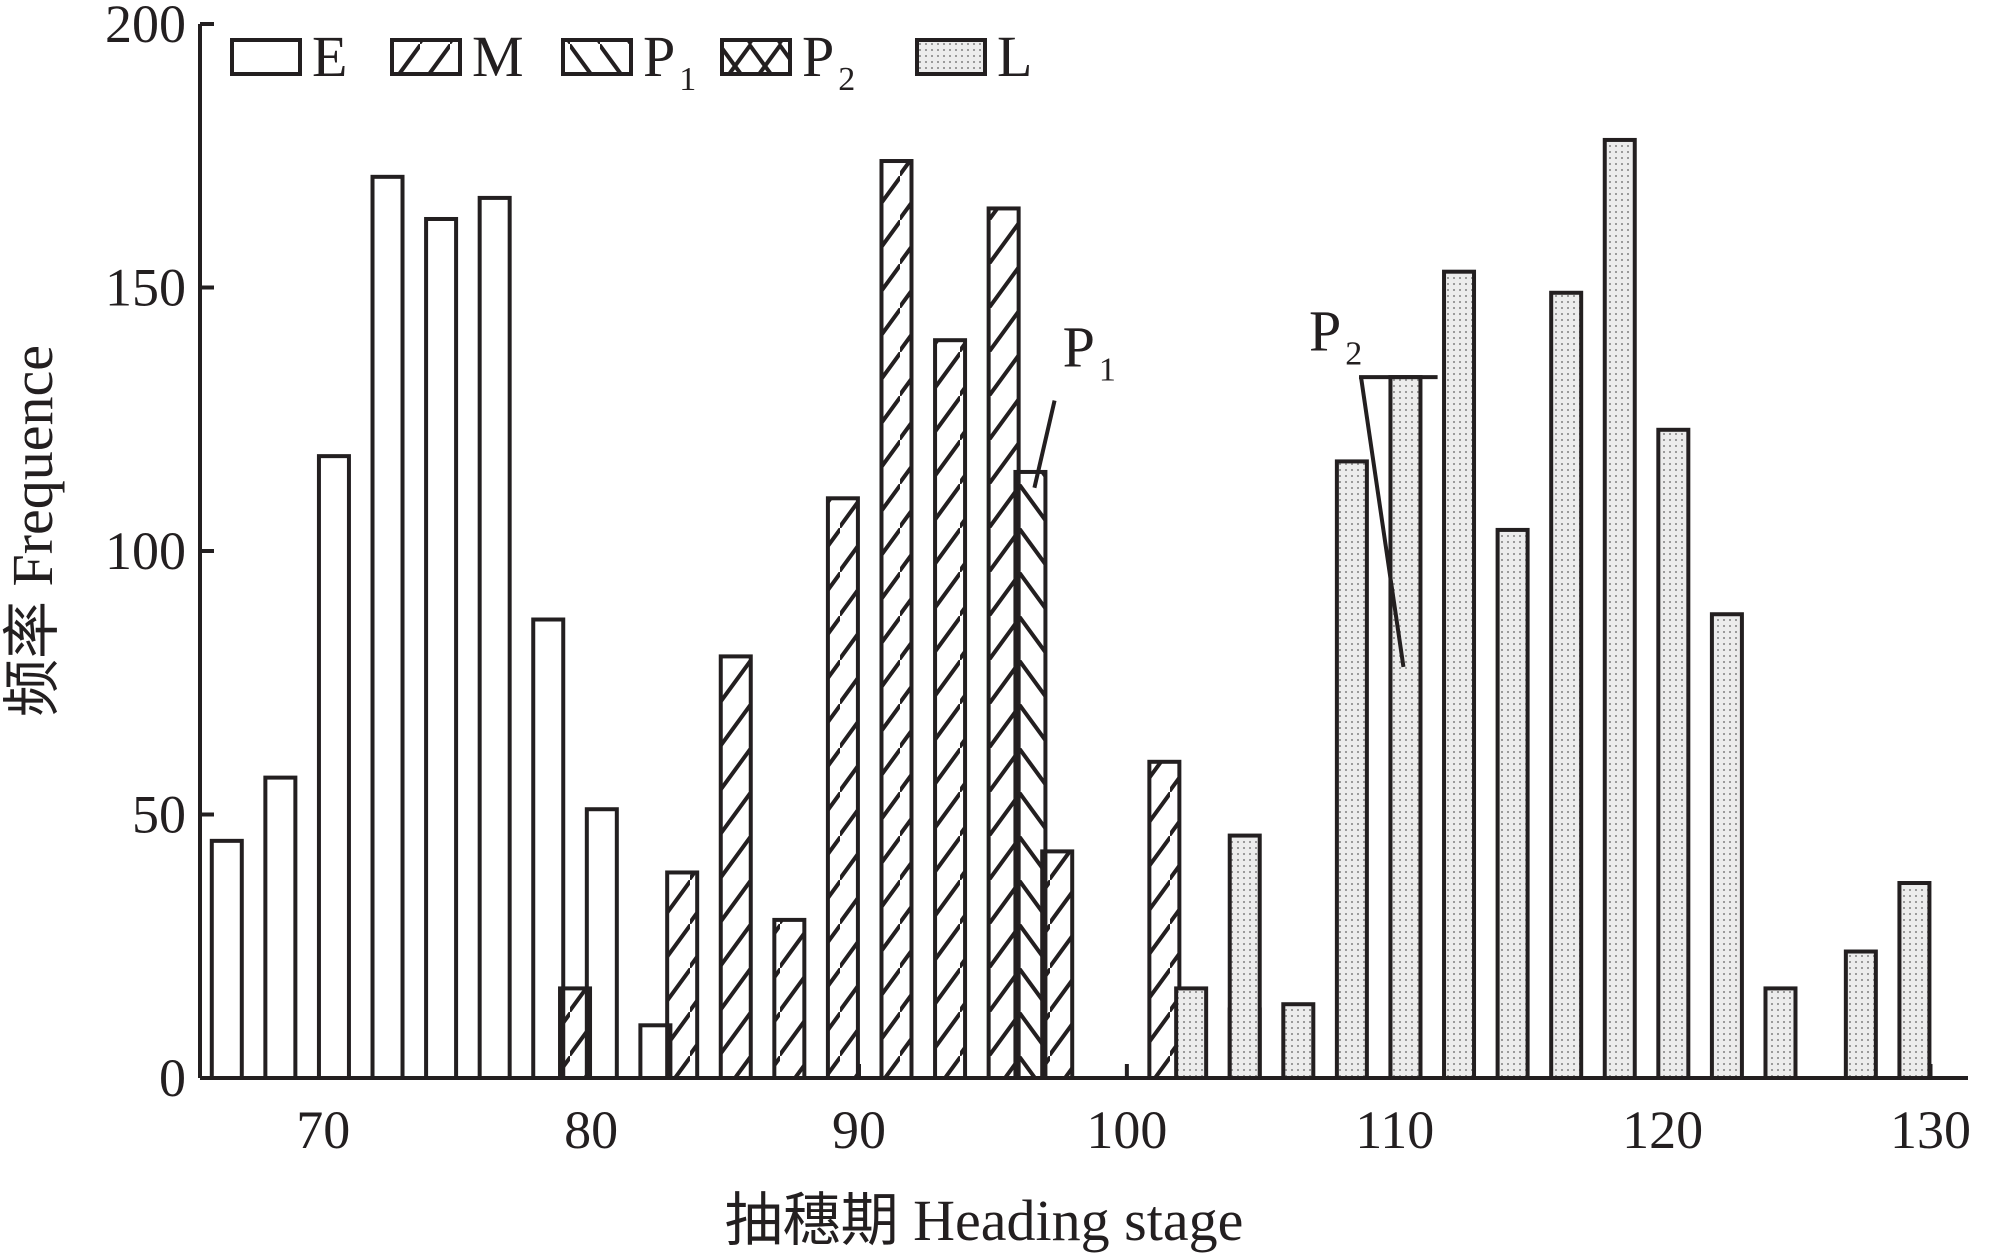 Image resolution: width=1999 pixels, height=1255 pixels. Describe the element at coordinates (818, 56) in the screenshot. I see `legend-label-p2-main: P` at that location.